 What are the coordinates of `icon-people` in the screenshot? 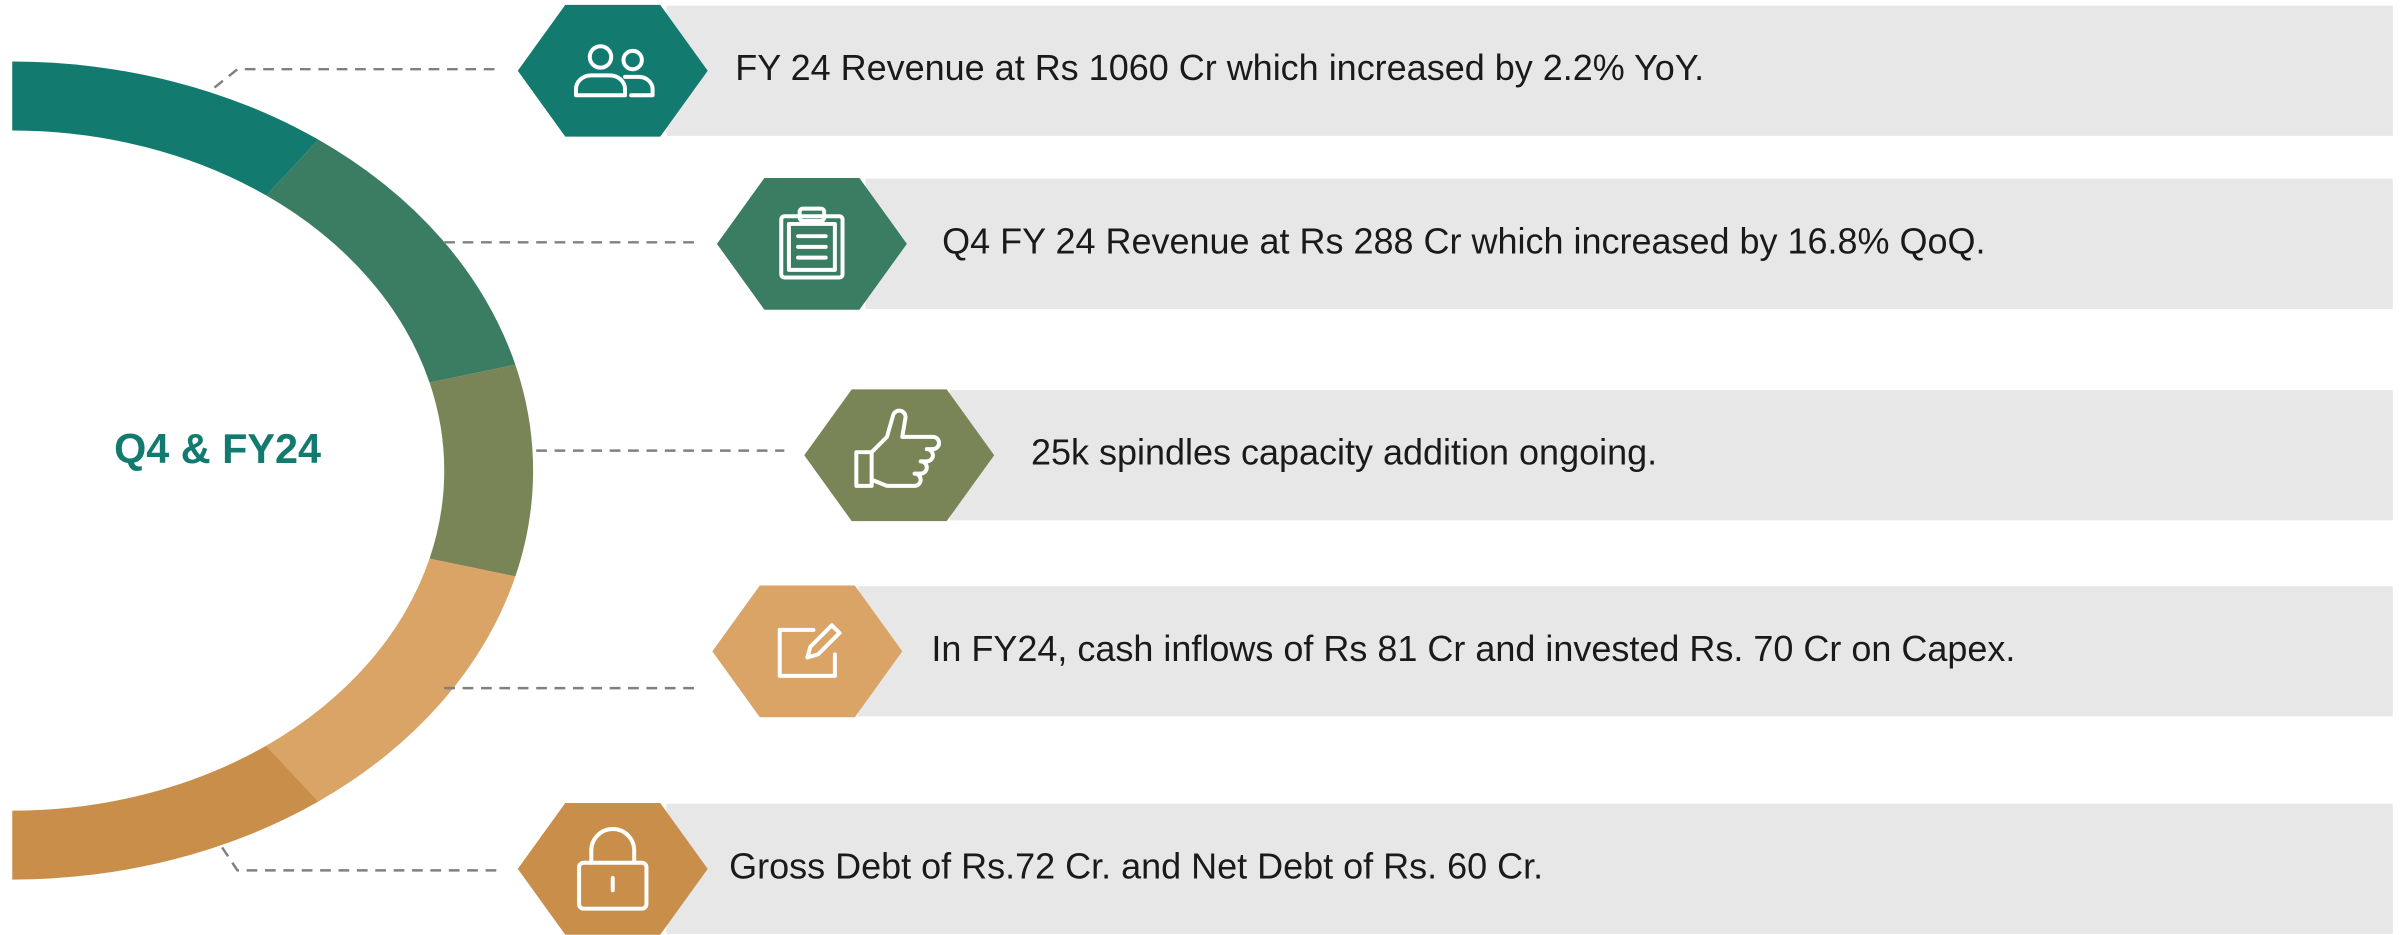 It's located at (614, 71).